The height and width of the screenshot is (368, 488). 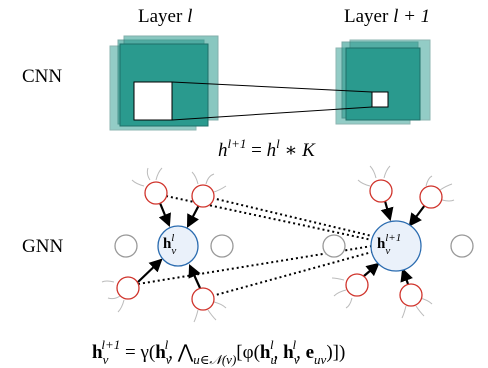 I want to click on text-part: , ⋀, so click(x=181, y=352).